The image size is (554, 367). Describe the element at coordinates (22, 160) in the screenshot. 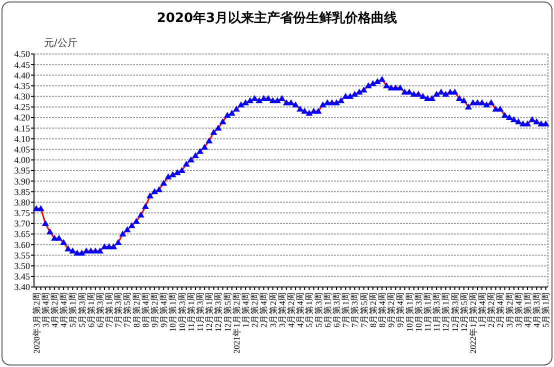

I see `y-tick-label: 4.00` at that location.